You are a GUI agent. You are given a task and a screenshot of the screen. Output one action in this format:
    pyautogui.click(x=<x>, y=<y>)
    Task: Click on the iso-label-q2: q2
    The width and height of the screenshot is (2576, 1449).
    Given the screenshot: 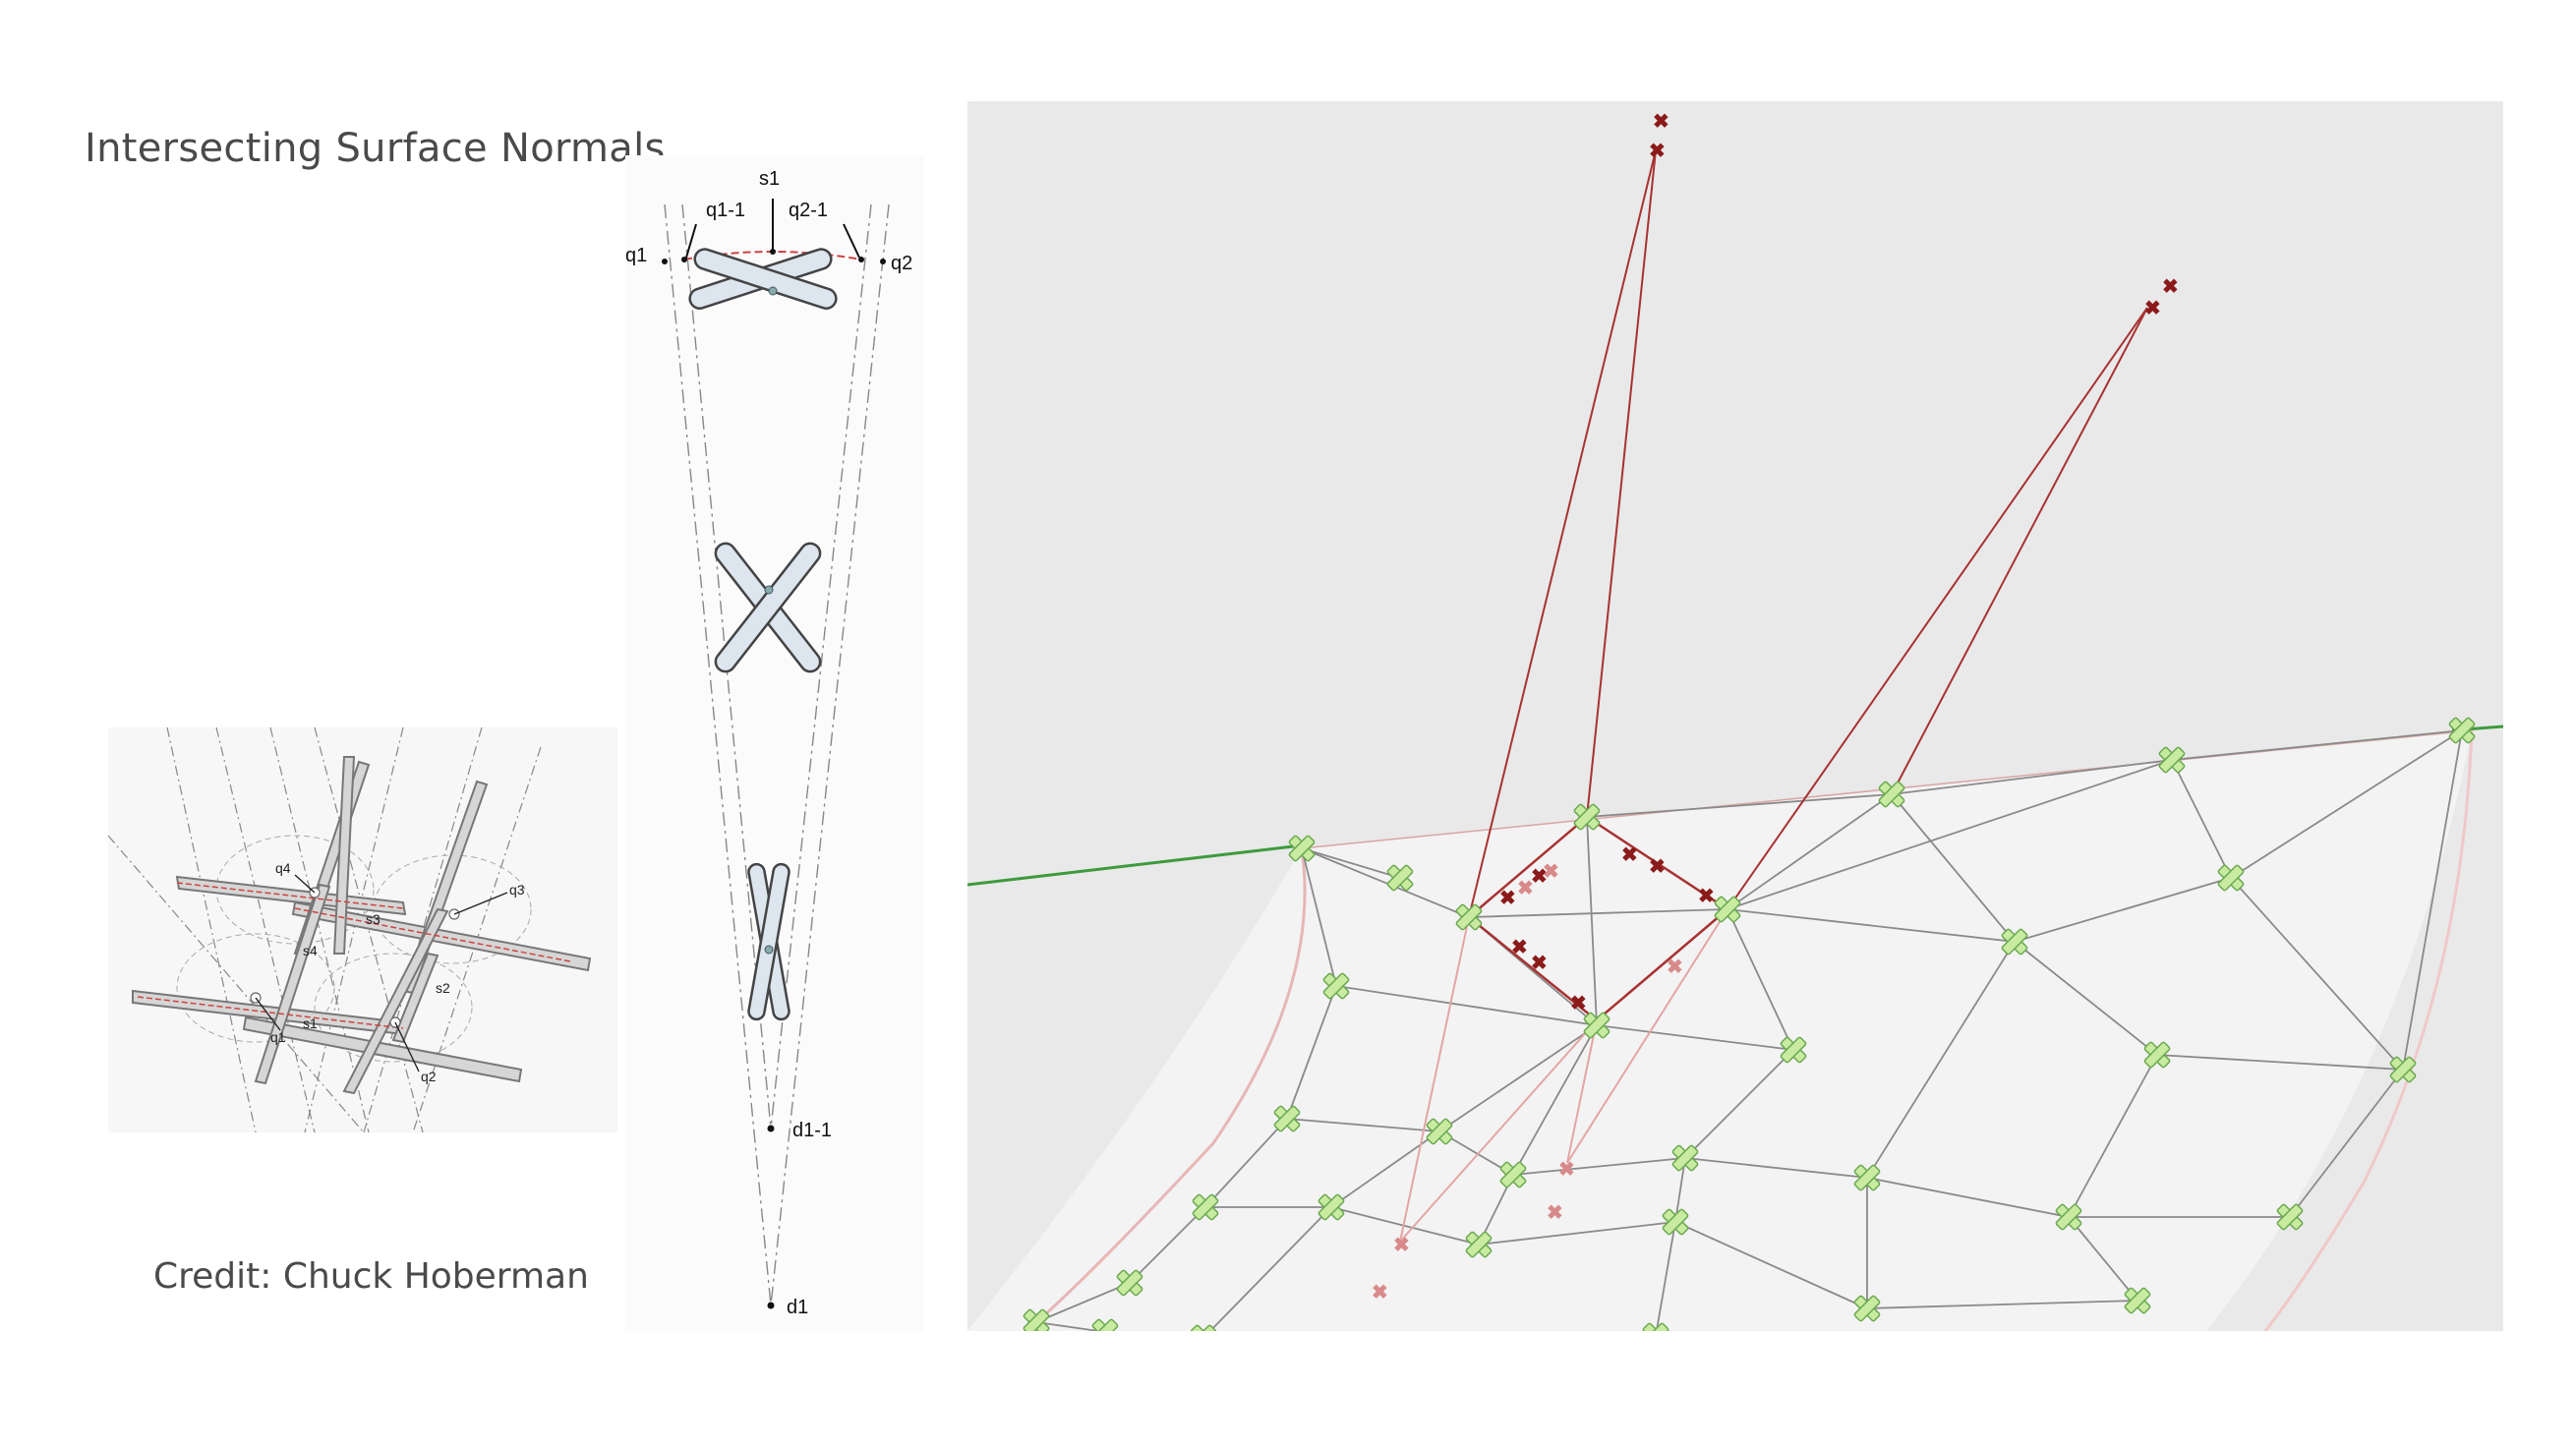 What is the action you would take?
    pyautogui.click(x=429, y=1076)
    